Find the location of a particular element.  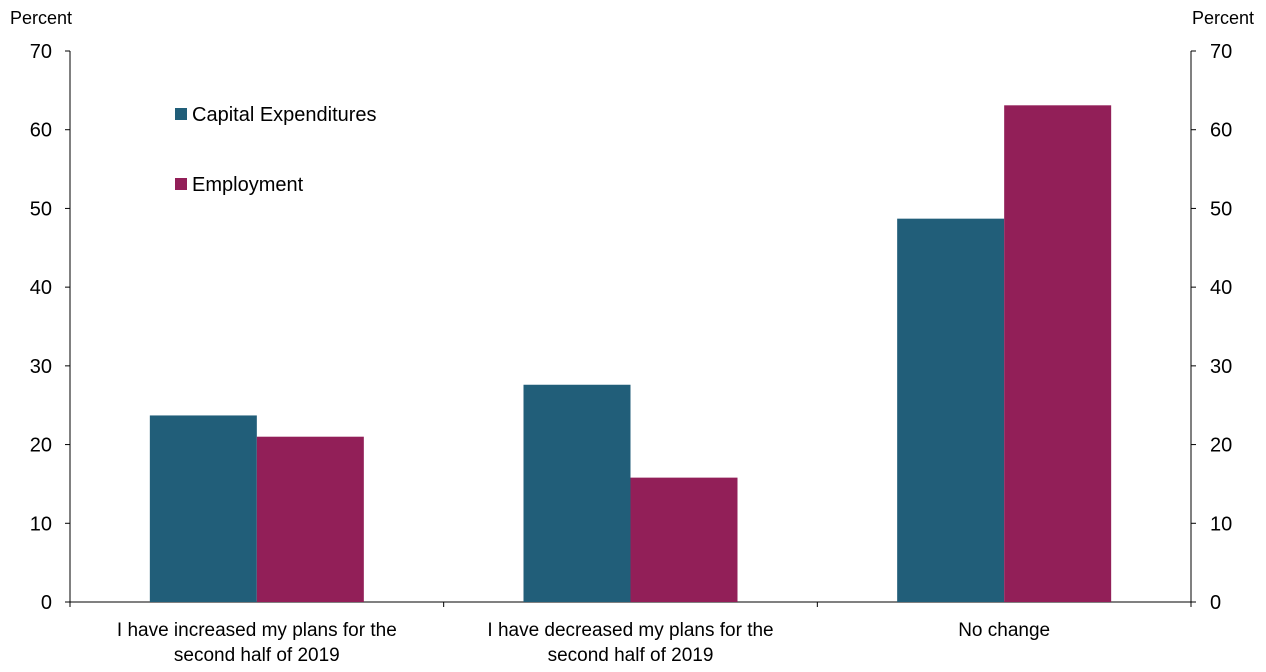

category-label: I have increased my plans for the is located at coordinates (257, 630).